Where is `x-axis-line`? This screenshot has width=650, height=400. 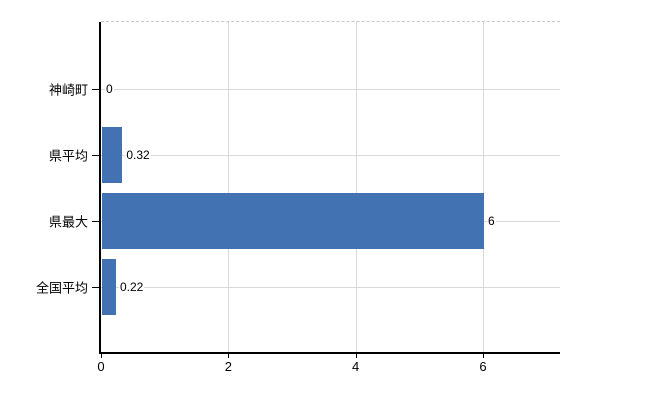
x-axis-line is located at coordinates (329, 353).